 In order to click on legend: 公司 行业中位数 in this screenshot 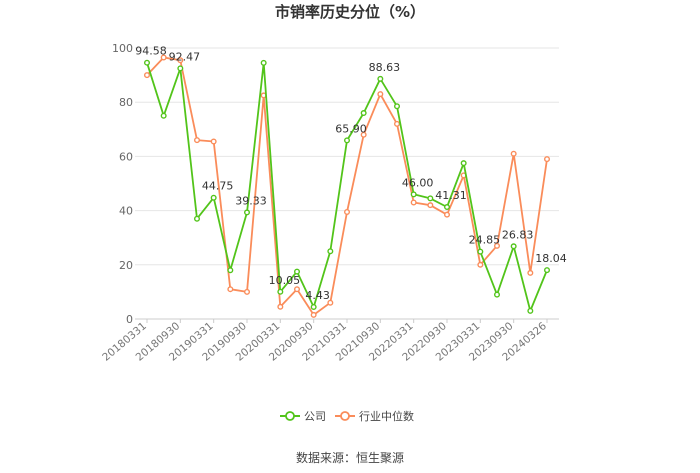, I will do `click(347, 416)`.